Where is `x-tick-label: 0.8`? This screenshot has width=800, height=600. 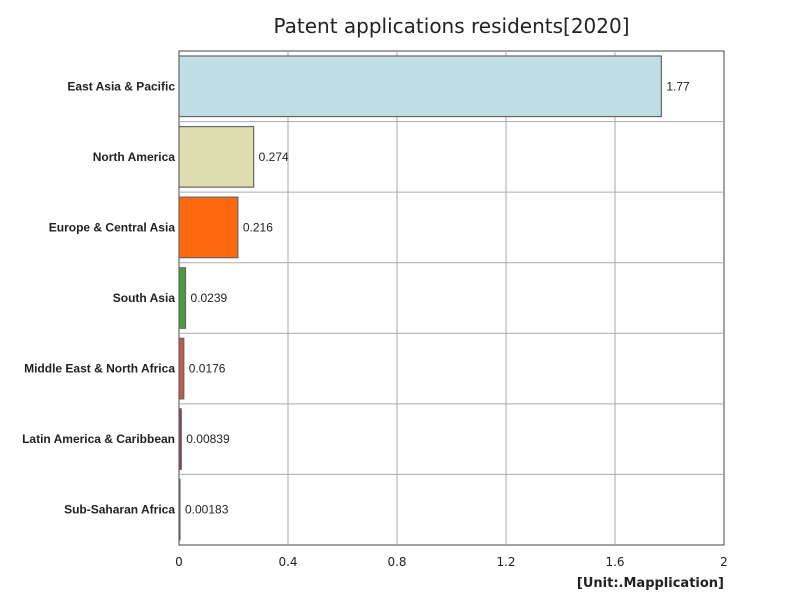
x-tick-label: 0.8 is located at coordinates (396, 562).